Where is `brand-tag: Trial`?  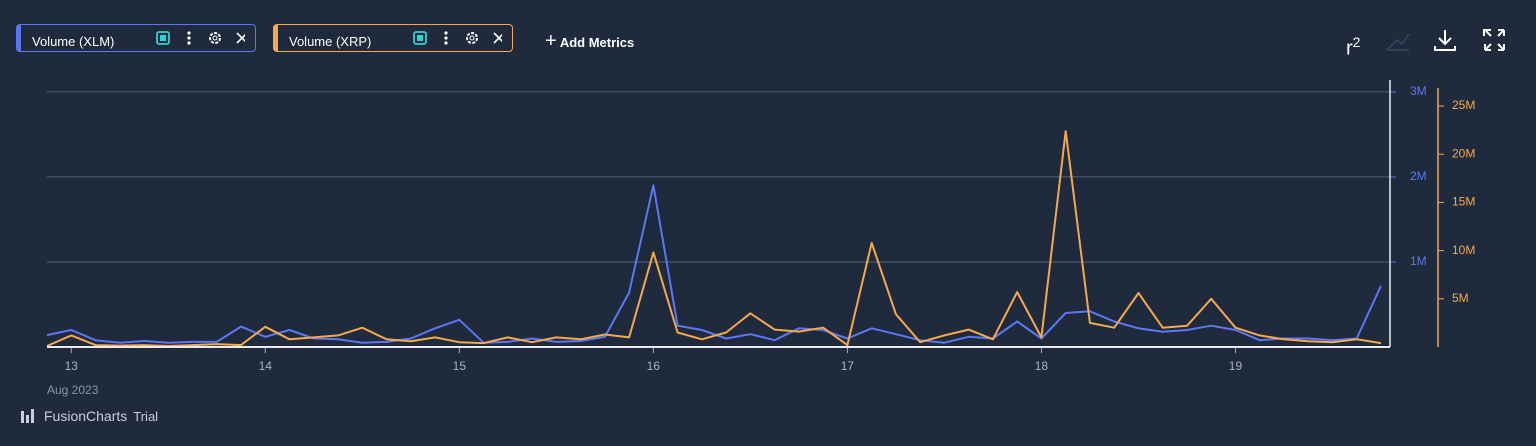 brand-tag: Trial is located at coordinates (146, 416).